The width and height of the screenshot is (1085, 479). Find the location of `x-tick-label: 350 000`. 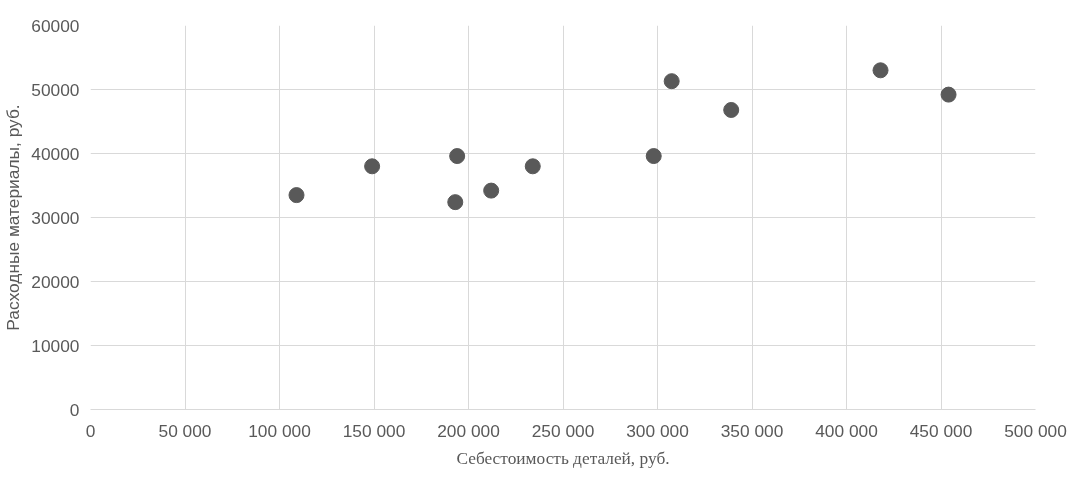

x-tick-label: 350 000 is located at coordinates (752, 430).